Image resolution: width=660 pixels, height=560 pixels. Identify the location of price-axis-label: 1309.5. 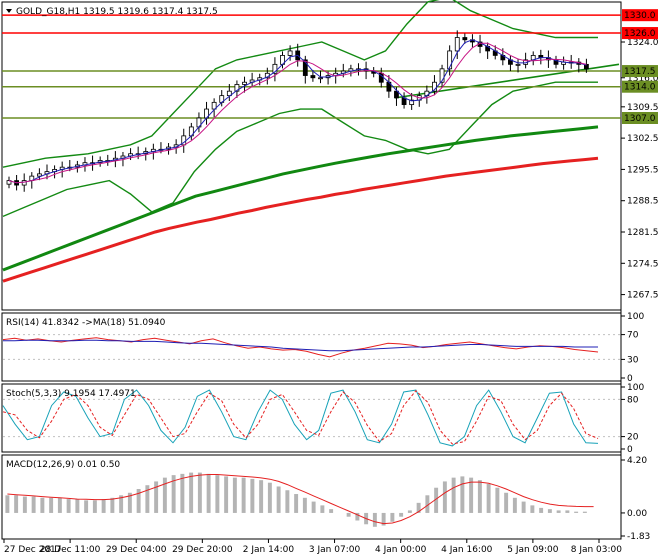
(643, 108).